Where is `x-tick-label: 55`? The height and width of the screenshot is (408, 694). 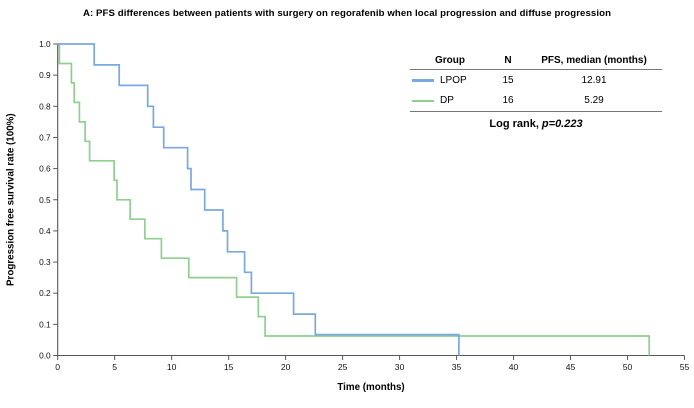 x-tick-label: 55 is located at coordinates (685, 367).